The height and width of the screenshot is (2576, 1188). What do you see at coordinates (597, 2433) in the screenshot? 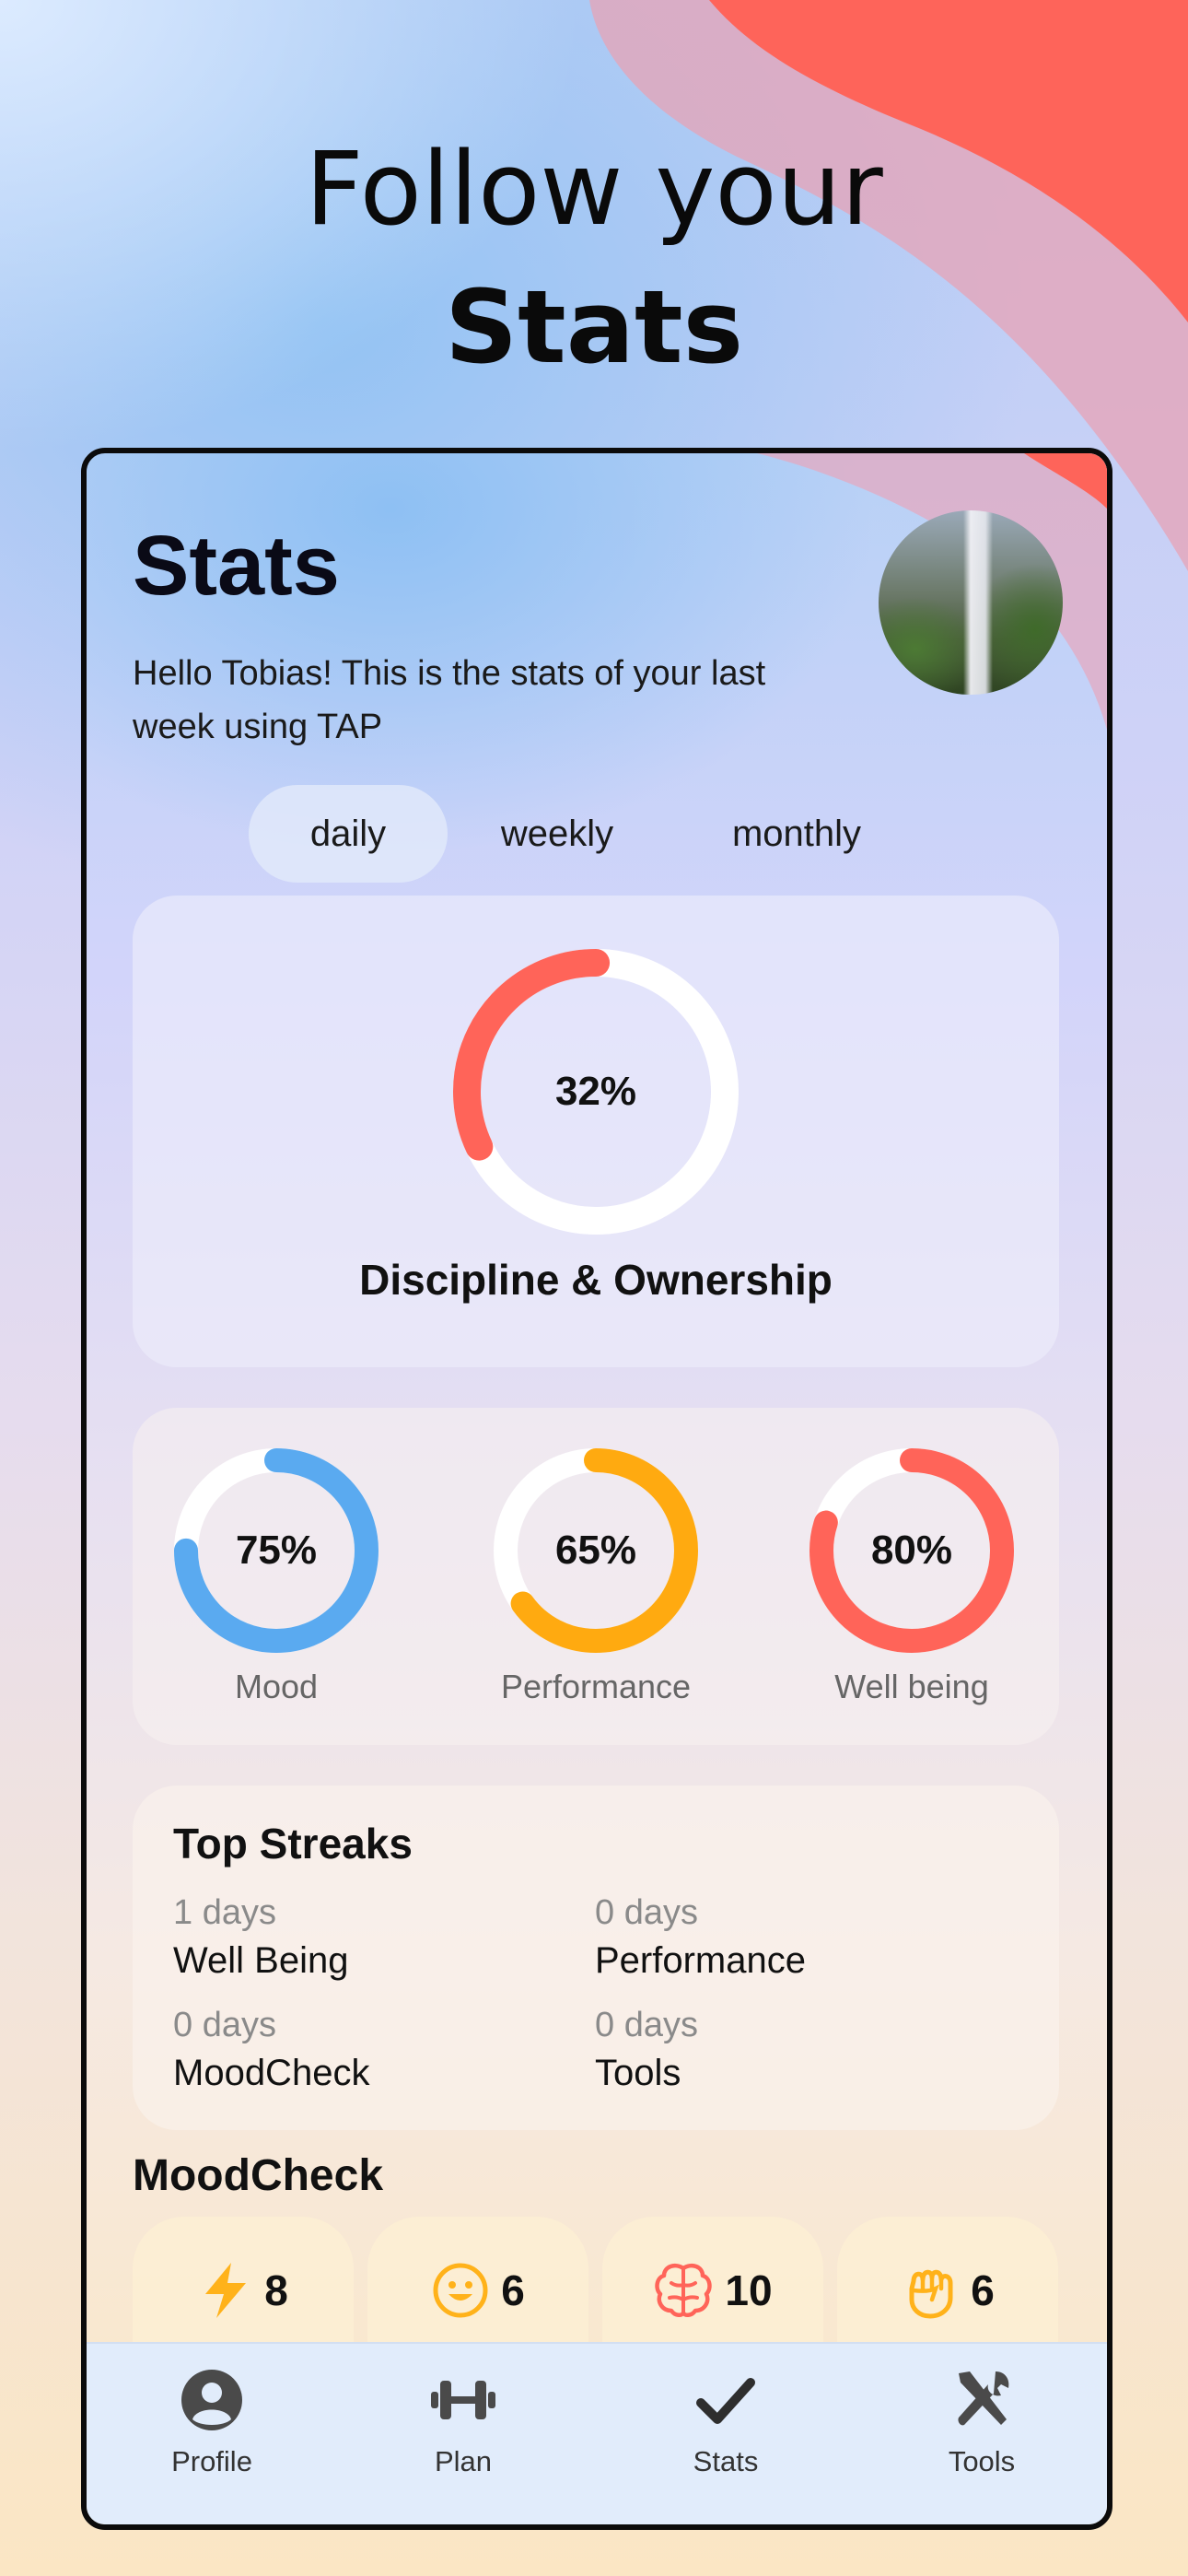
I see `bottom-tab-bar: Profile Plan Stats Tools` at bounding box center [597, 2433].